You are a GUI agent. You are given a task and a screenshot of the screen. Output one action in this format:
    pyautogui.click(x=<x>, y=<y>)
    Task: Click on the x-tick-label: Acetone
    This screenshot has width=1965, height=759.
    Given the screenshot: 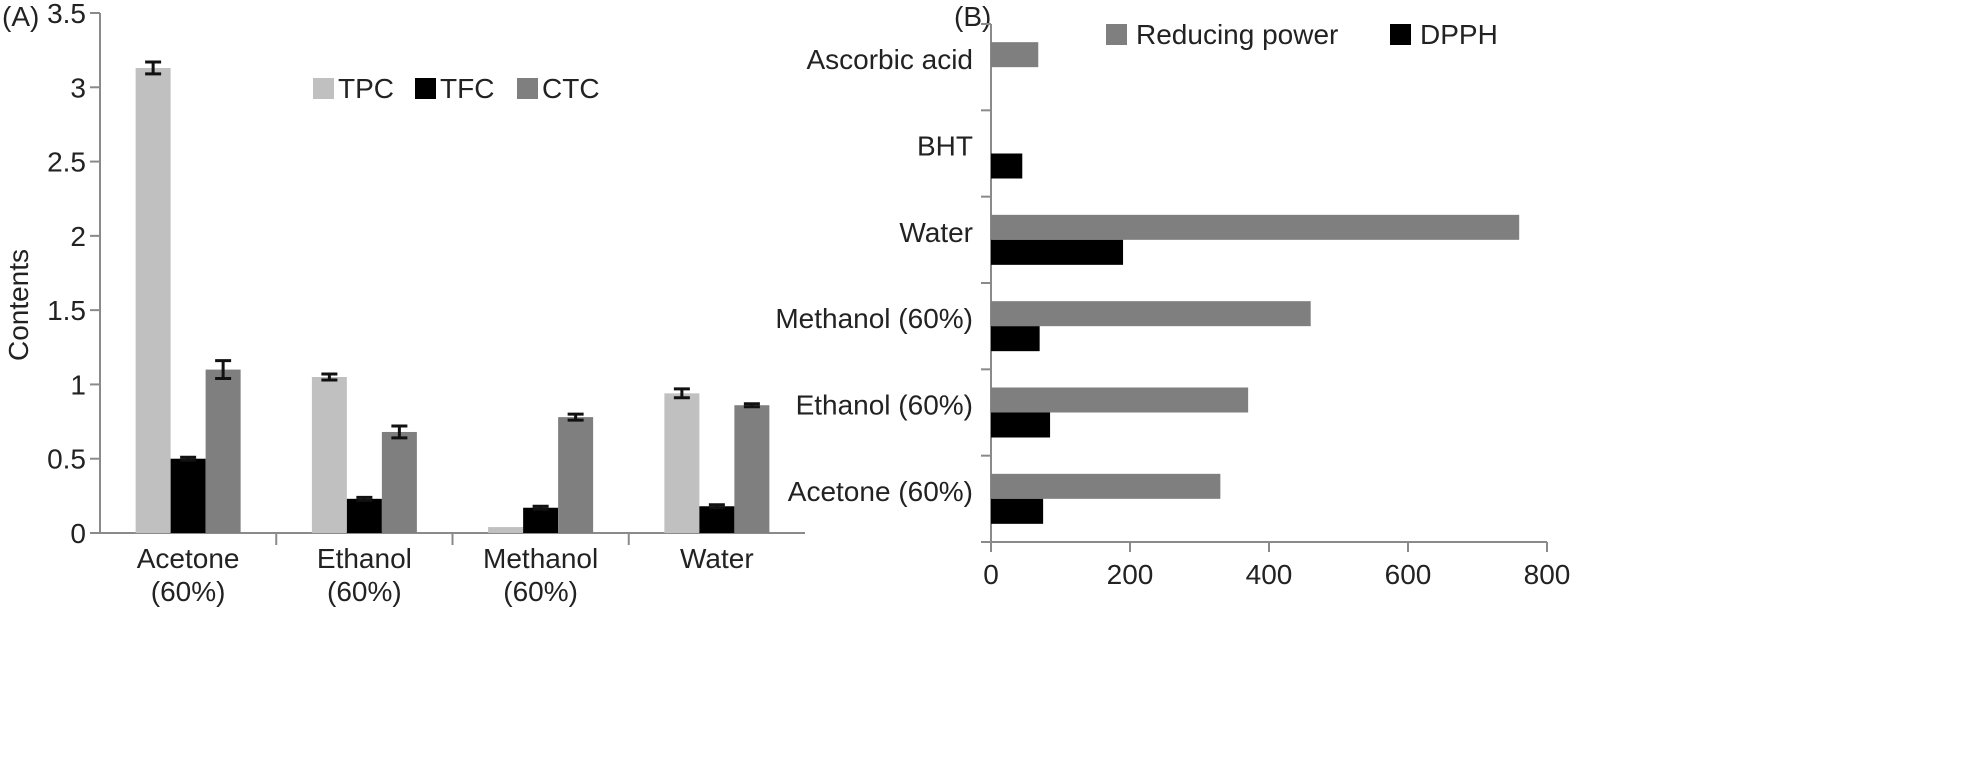 What is the action you would take?
    pyautogui.click(x=188, y=558)
    